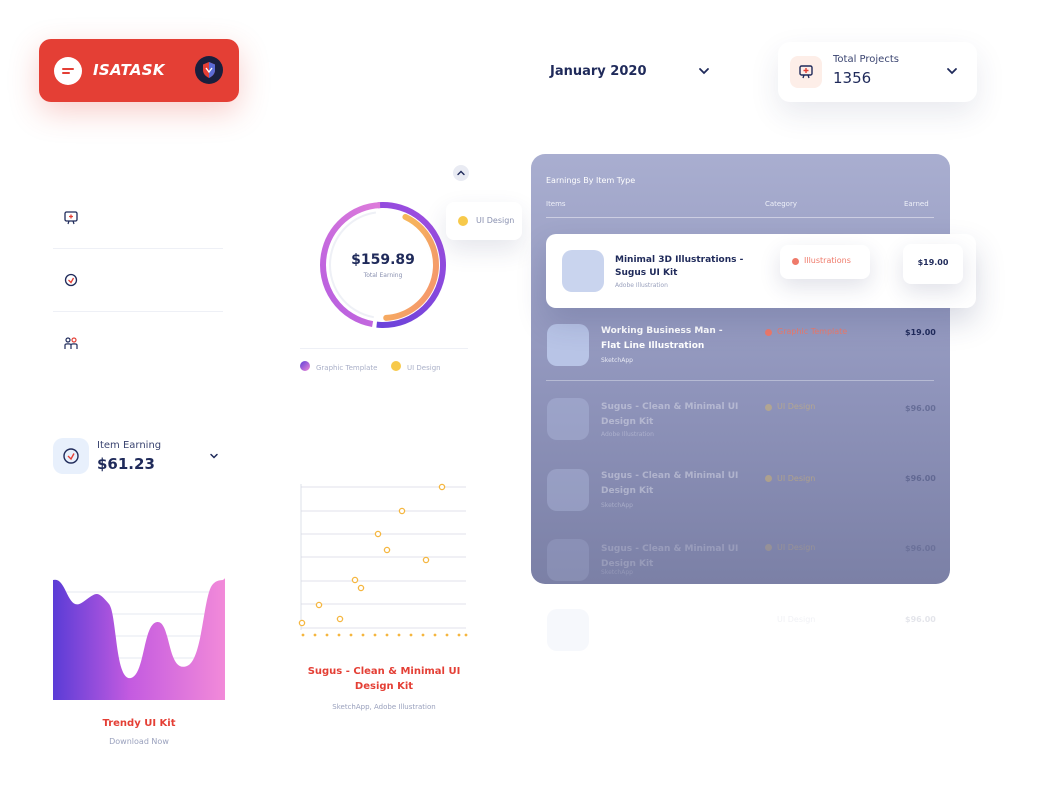 This screenshot has height=798, width=1049. Describe the element at coordinates (384, 635) in the screenshot. I see `scatter-axis-ticks` at that location.